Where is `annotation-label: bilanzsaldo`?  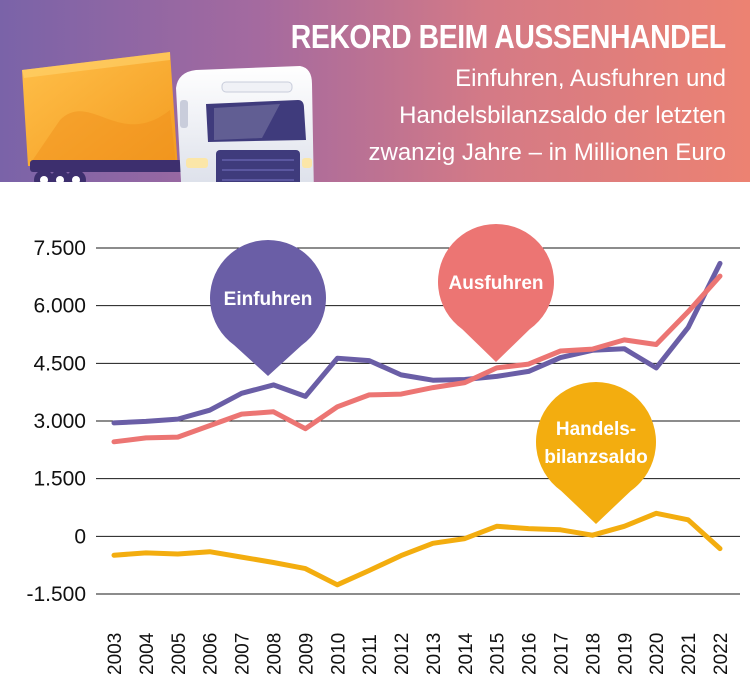 annotation-label: bilanzsaldo is located at coordinates (595, 457).